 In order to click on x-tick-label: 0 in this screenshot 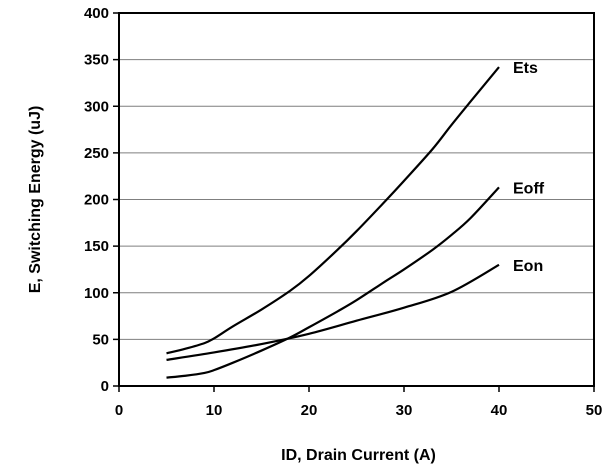, I will do `click(119, 410)`.